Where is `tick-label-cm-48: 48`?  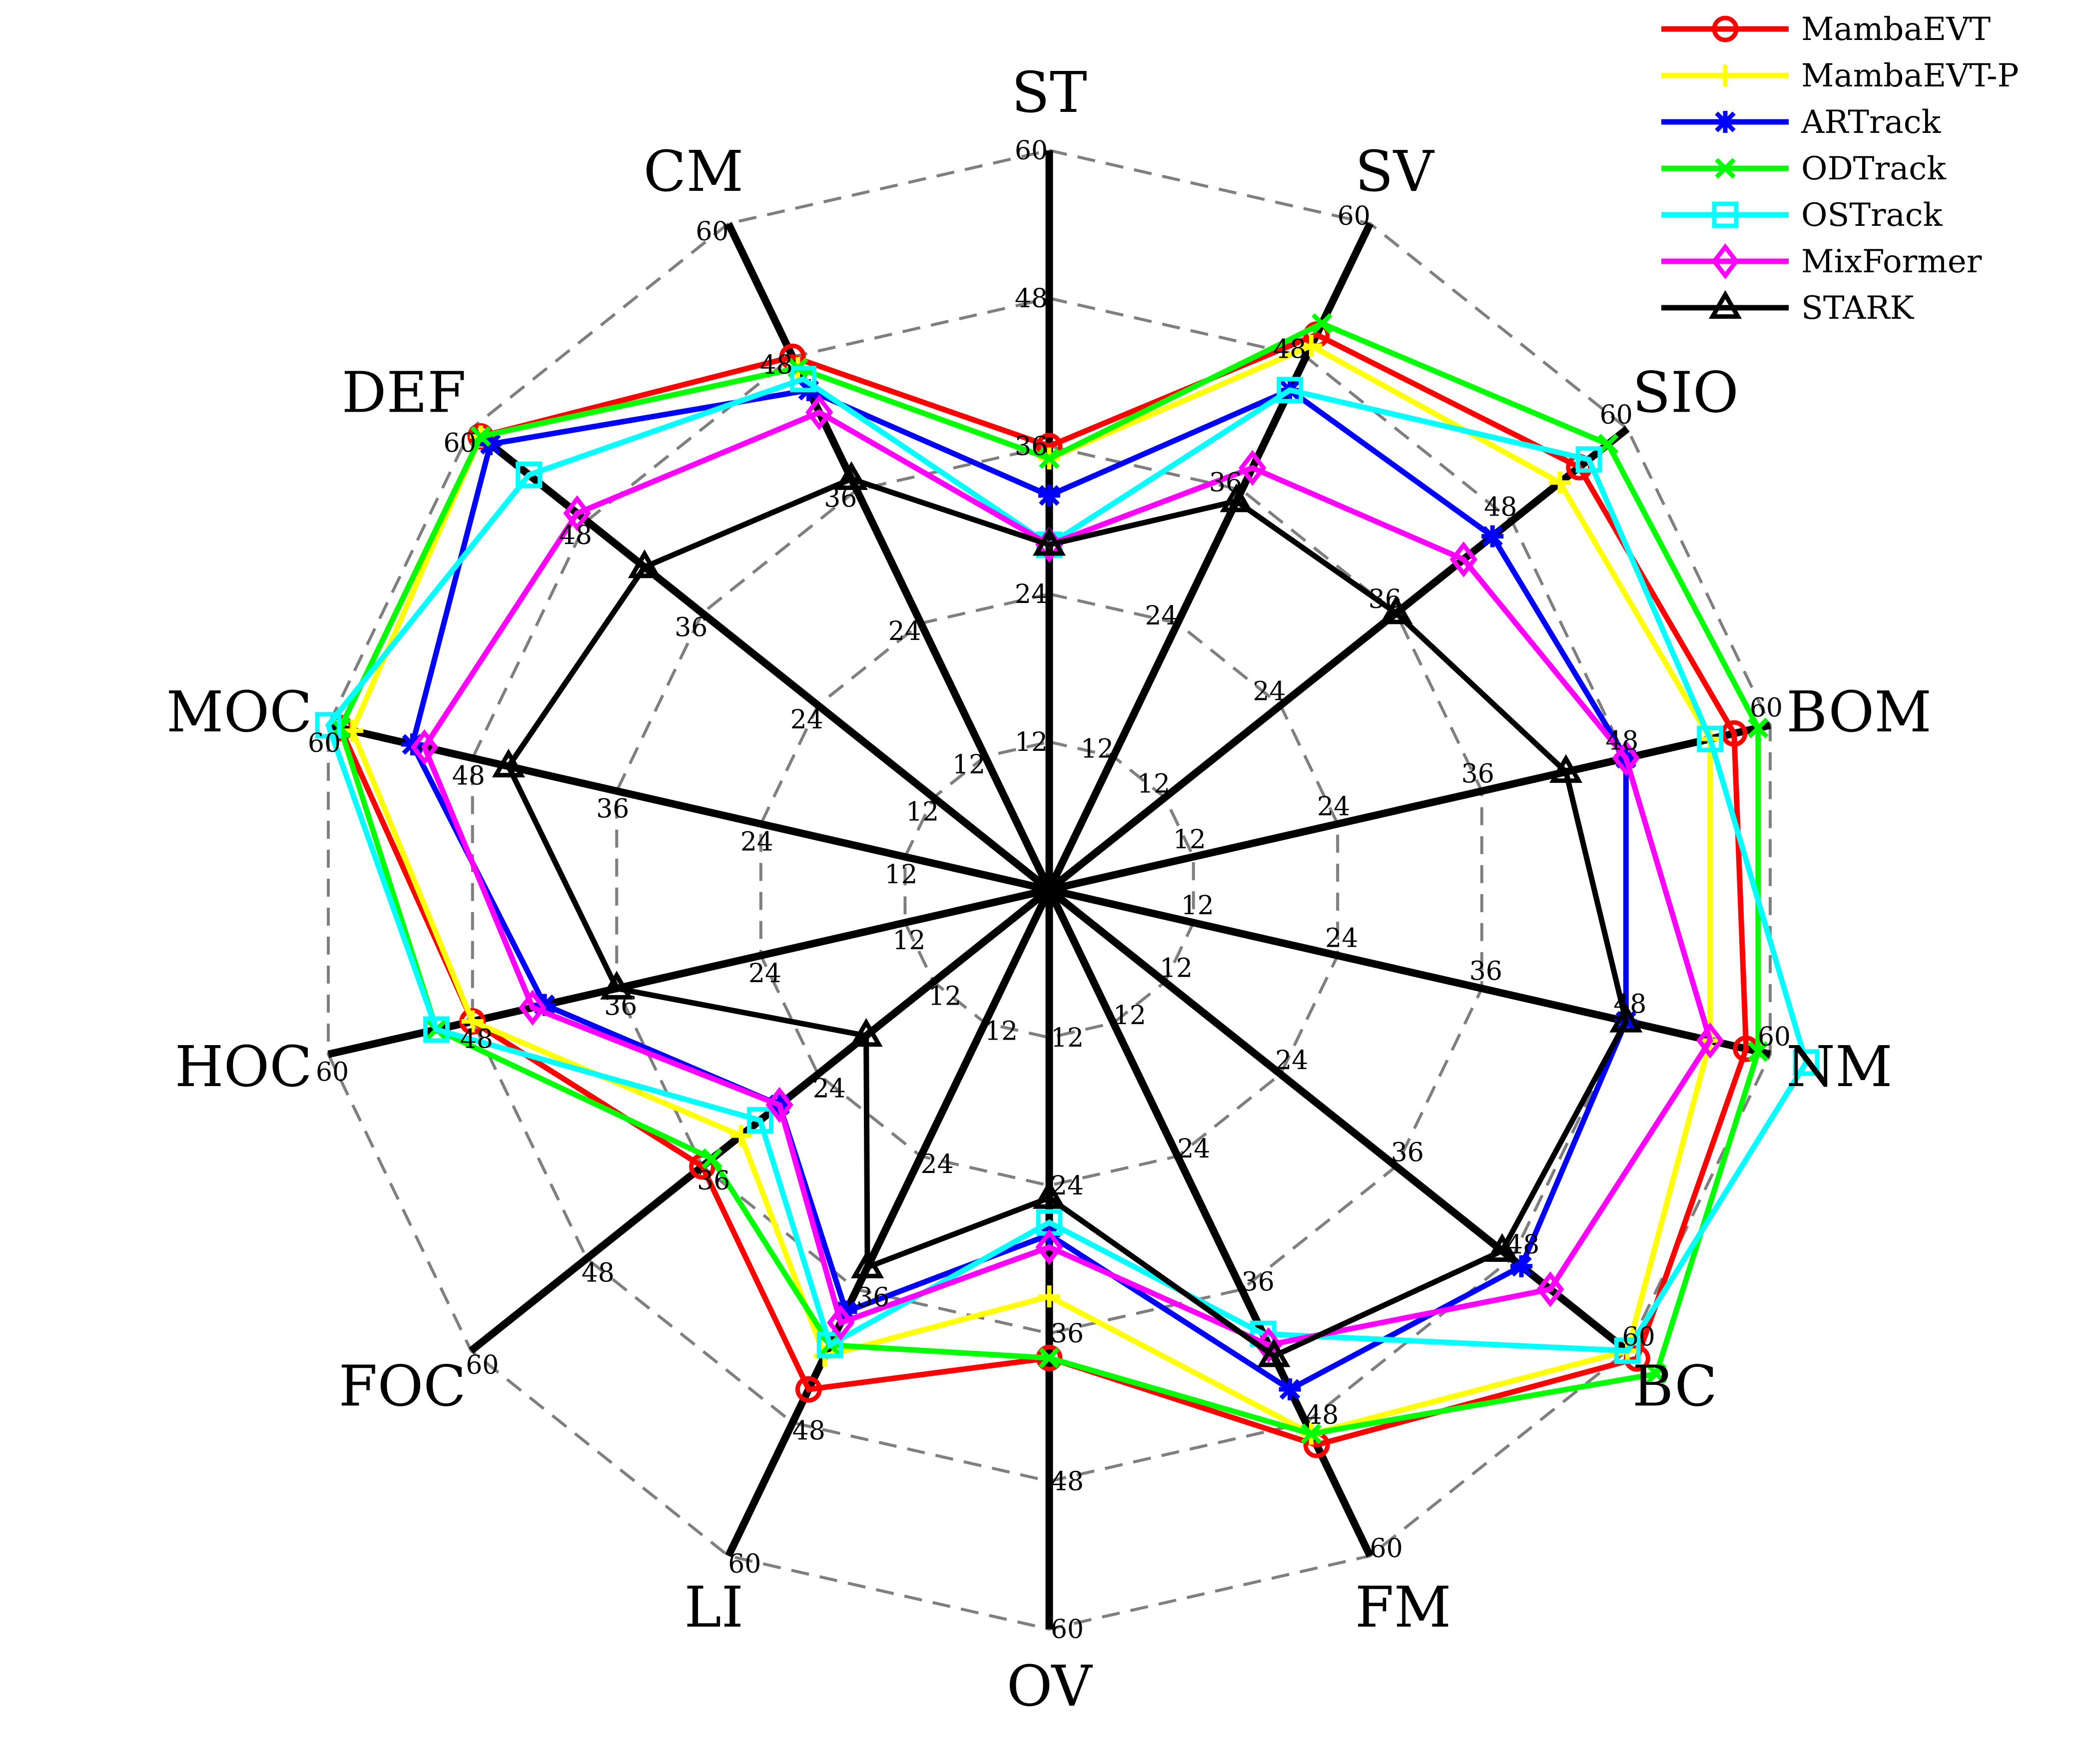 tick-label-cm-48: 48 is located at coordinates (776, 365).